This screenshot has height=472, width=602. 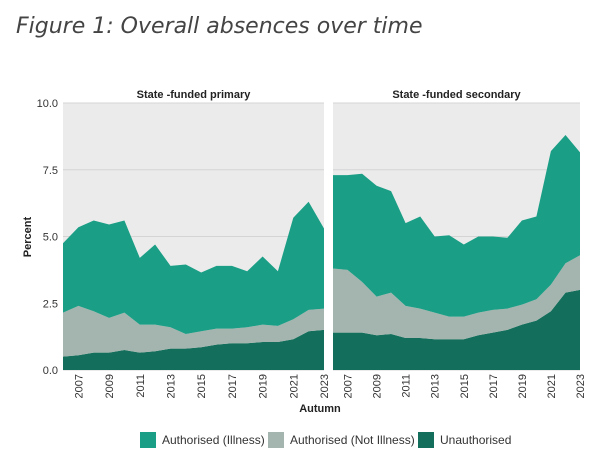 What do you see at coordinates (50, 371) in the screenshot?
I see `y-tick-label: 0.0` at bounding box center [50, 371].